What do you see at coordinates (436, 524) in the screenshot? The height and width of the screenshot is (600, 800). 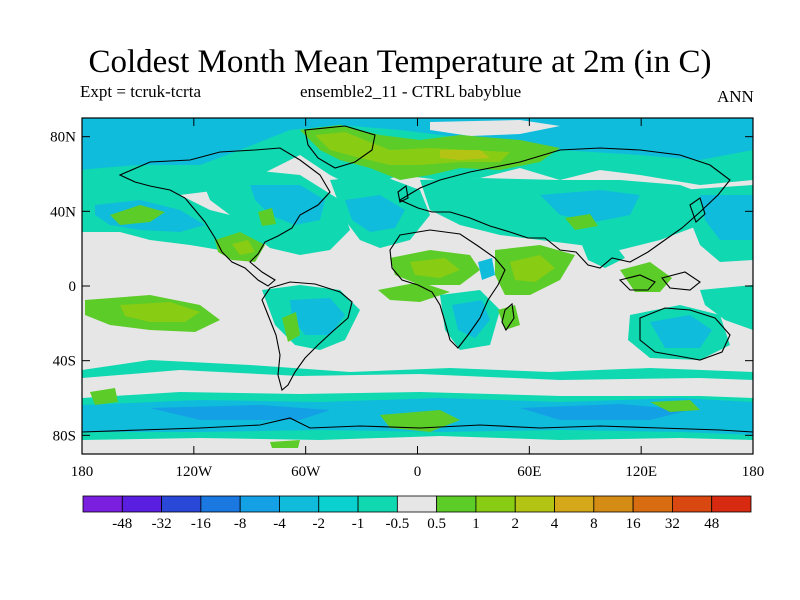 I see `legend-label: 0.5` at bounding box center [436, 524].